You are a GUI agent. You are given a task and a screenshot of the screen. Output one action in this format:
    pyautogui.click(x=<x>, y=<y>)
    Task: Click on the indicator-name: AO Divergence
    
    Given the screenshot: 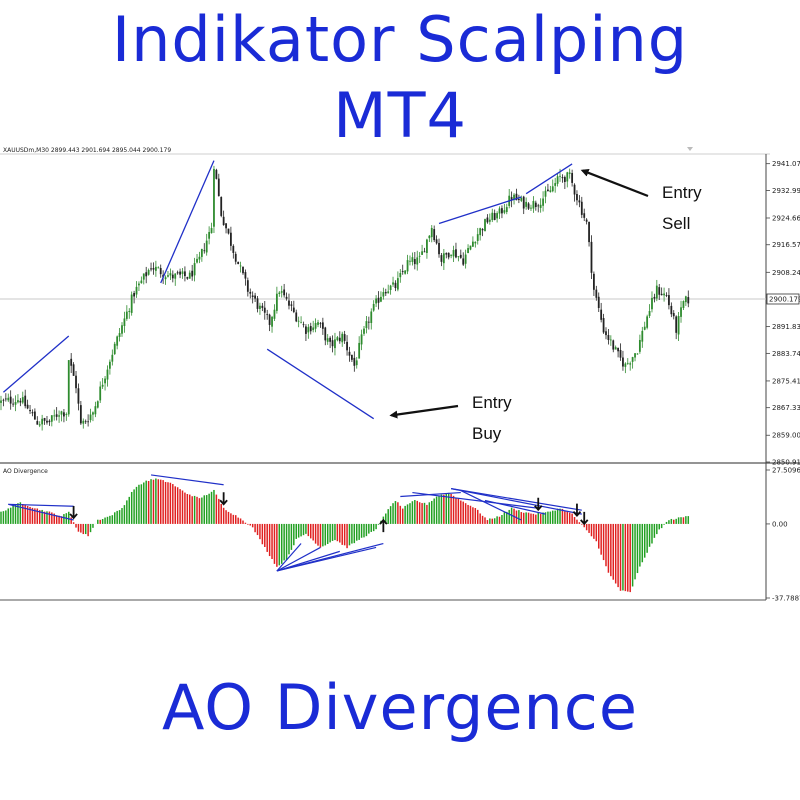 What is the action you would take?
    pyautogui.click(x=25, y=471)
    